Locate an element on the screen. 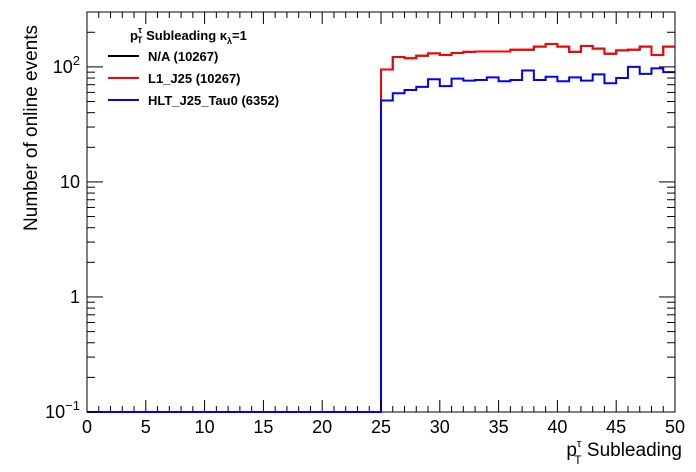 The image size is (696, 472). x-tick-label: 45 is located at coordinates (616, 427).